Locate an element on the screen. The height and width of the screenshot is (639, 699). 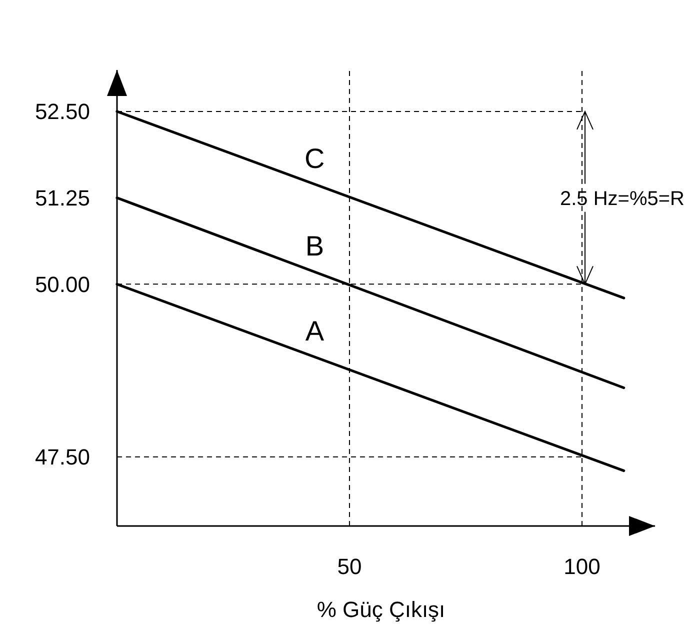
y-tick-label: 47.50 is located at coordinates (62, 457).